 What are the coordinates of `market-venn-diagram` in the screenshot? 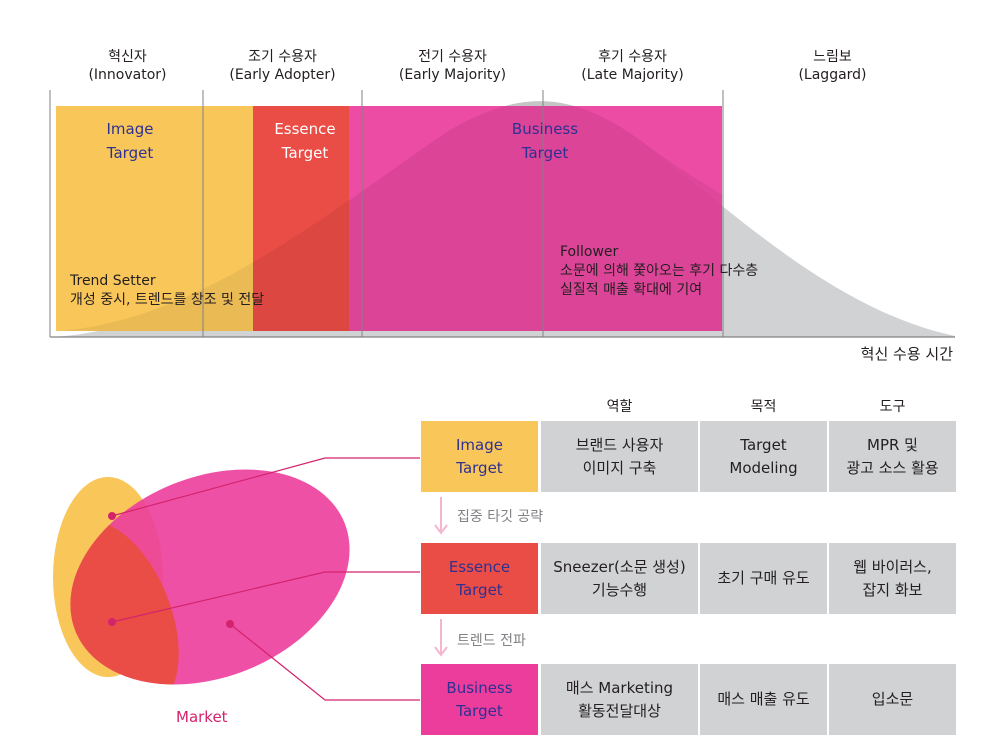 It's located at (236, 579).